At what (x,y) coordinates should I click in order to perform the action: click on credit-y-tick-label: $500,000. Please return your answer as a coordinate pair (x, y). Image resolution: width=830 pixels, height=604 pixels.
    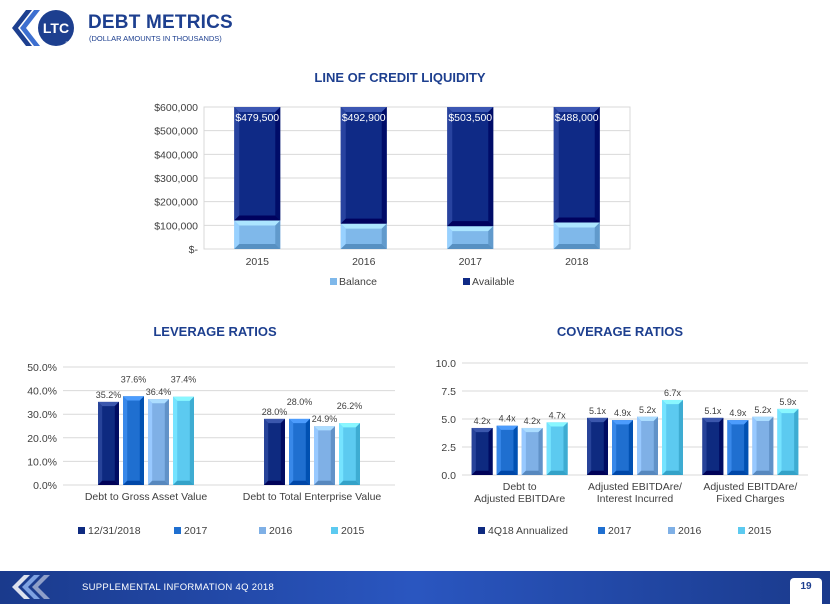
    Looking at the image, I should click on (176, 132).